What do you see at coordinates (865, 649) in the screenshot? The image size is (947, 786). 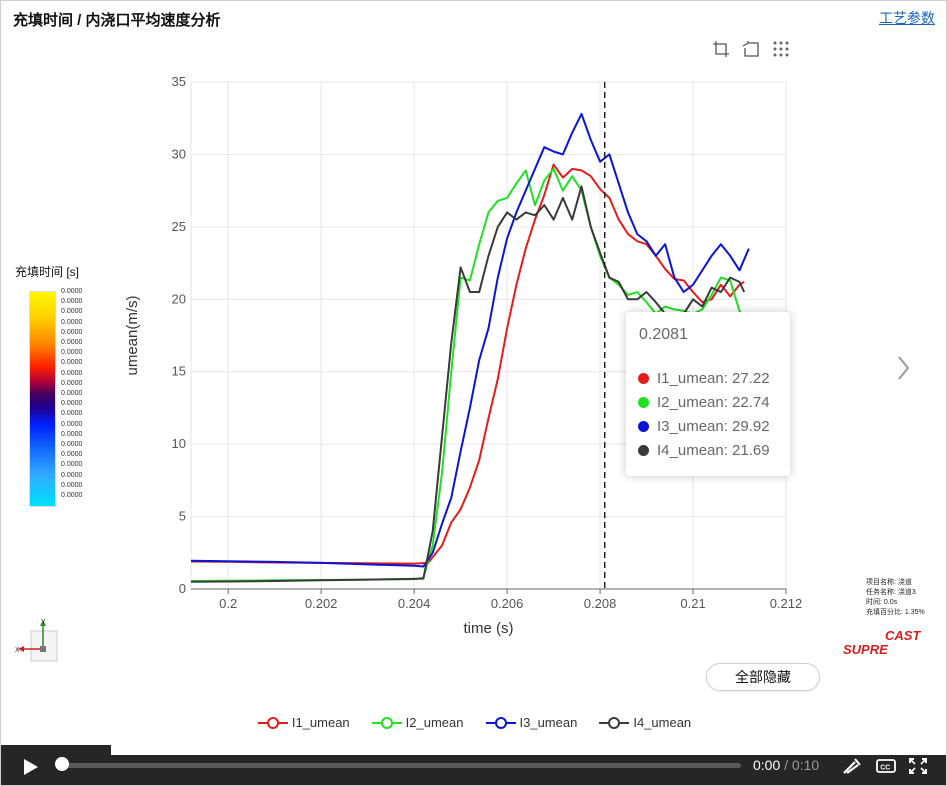 I see `svg-text: SUPRE` at bounding box center [865, 649].